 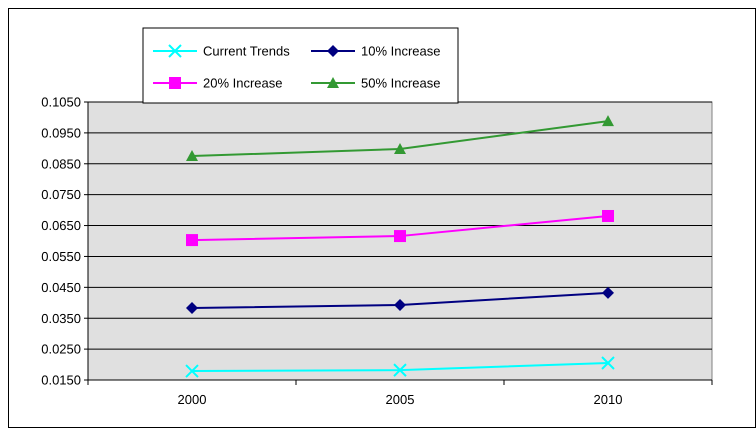 What do you see at coordinates (61, 349) in the screenshot?
I see `y-tick-label: 0.0250` at bounding box center [61, 349].